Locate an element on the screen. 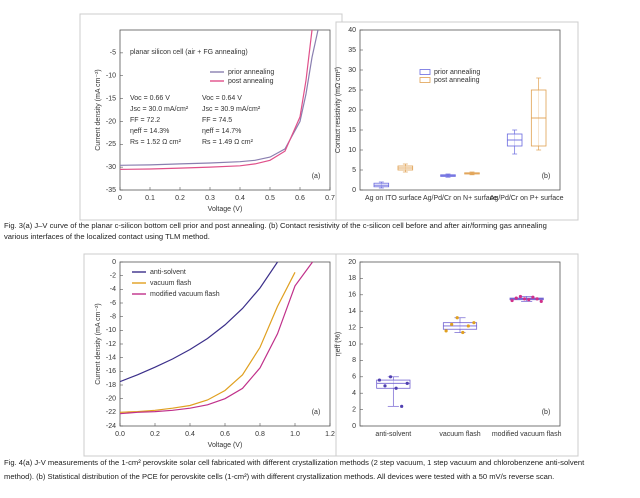 The image size is (640, 498). x-tick-label: modified vacuum flash is located at coordinates (527, 434).